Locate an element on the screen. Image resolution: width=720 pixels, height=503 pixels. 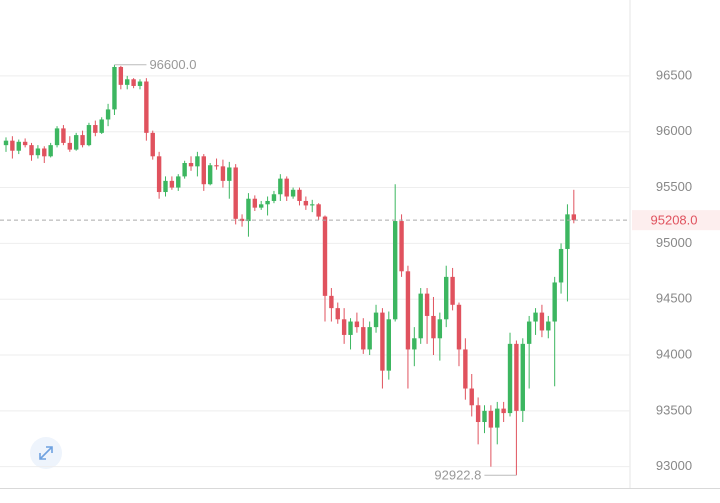
expand-icon is located at coordinates (46, 453).